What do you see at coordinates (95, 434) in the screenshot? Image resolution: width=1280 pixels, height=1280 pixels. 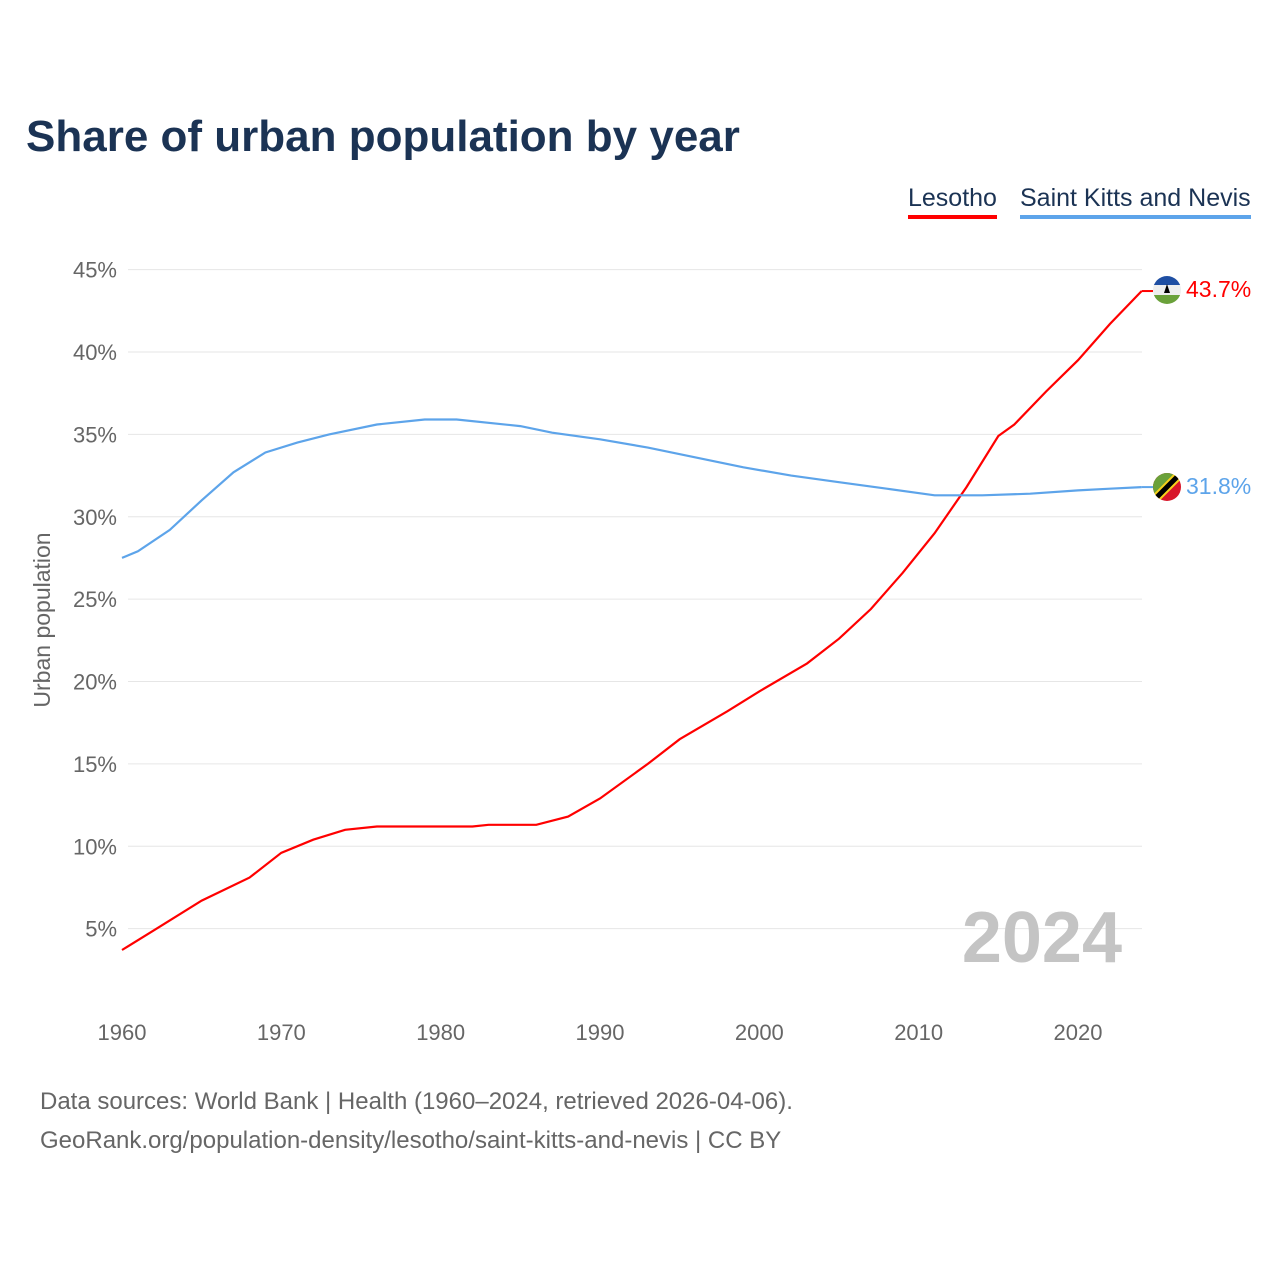 I see `y-tick-label: 35%` at bounding box center [95, 434].